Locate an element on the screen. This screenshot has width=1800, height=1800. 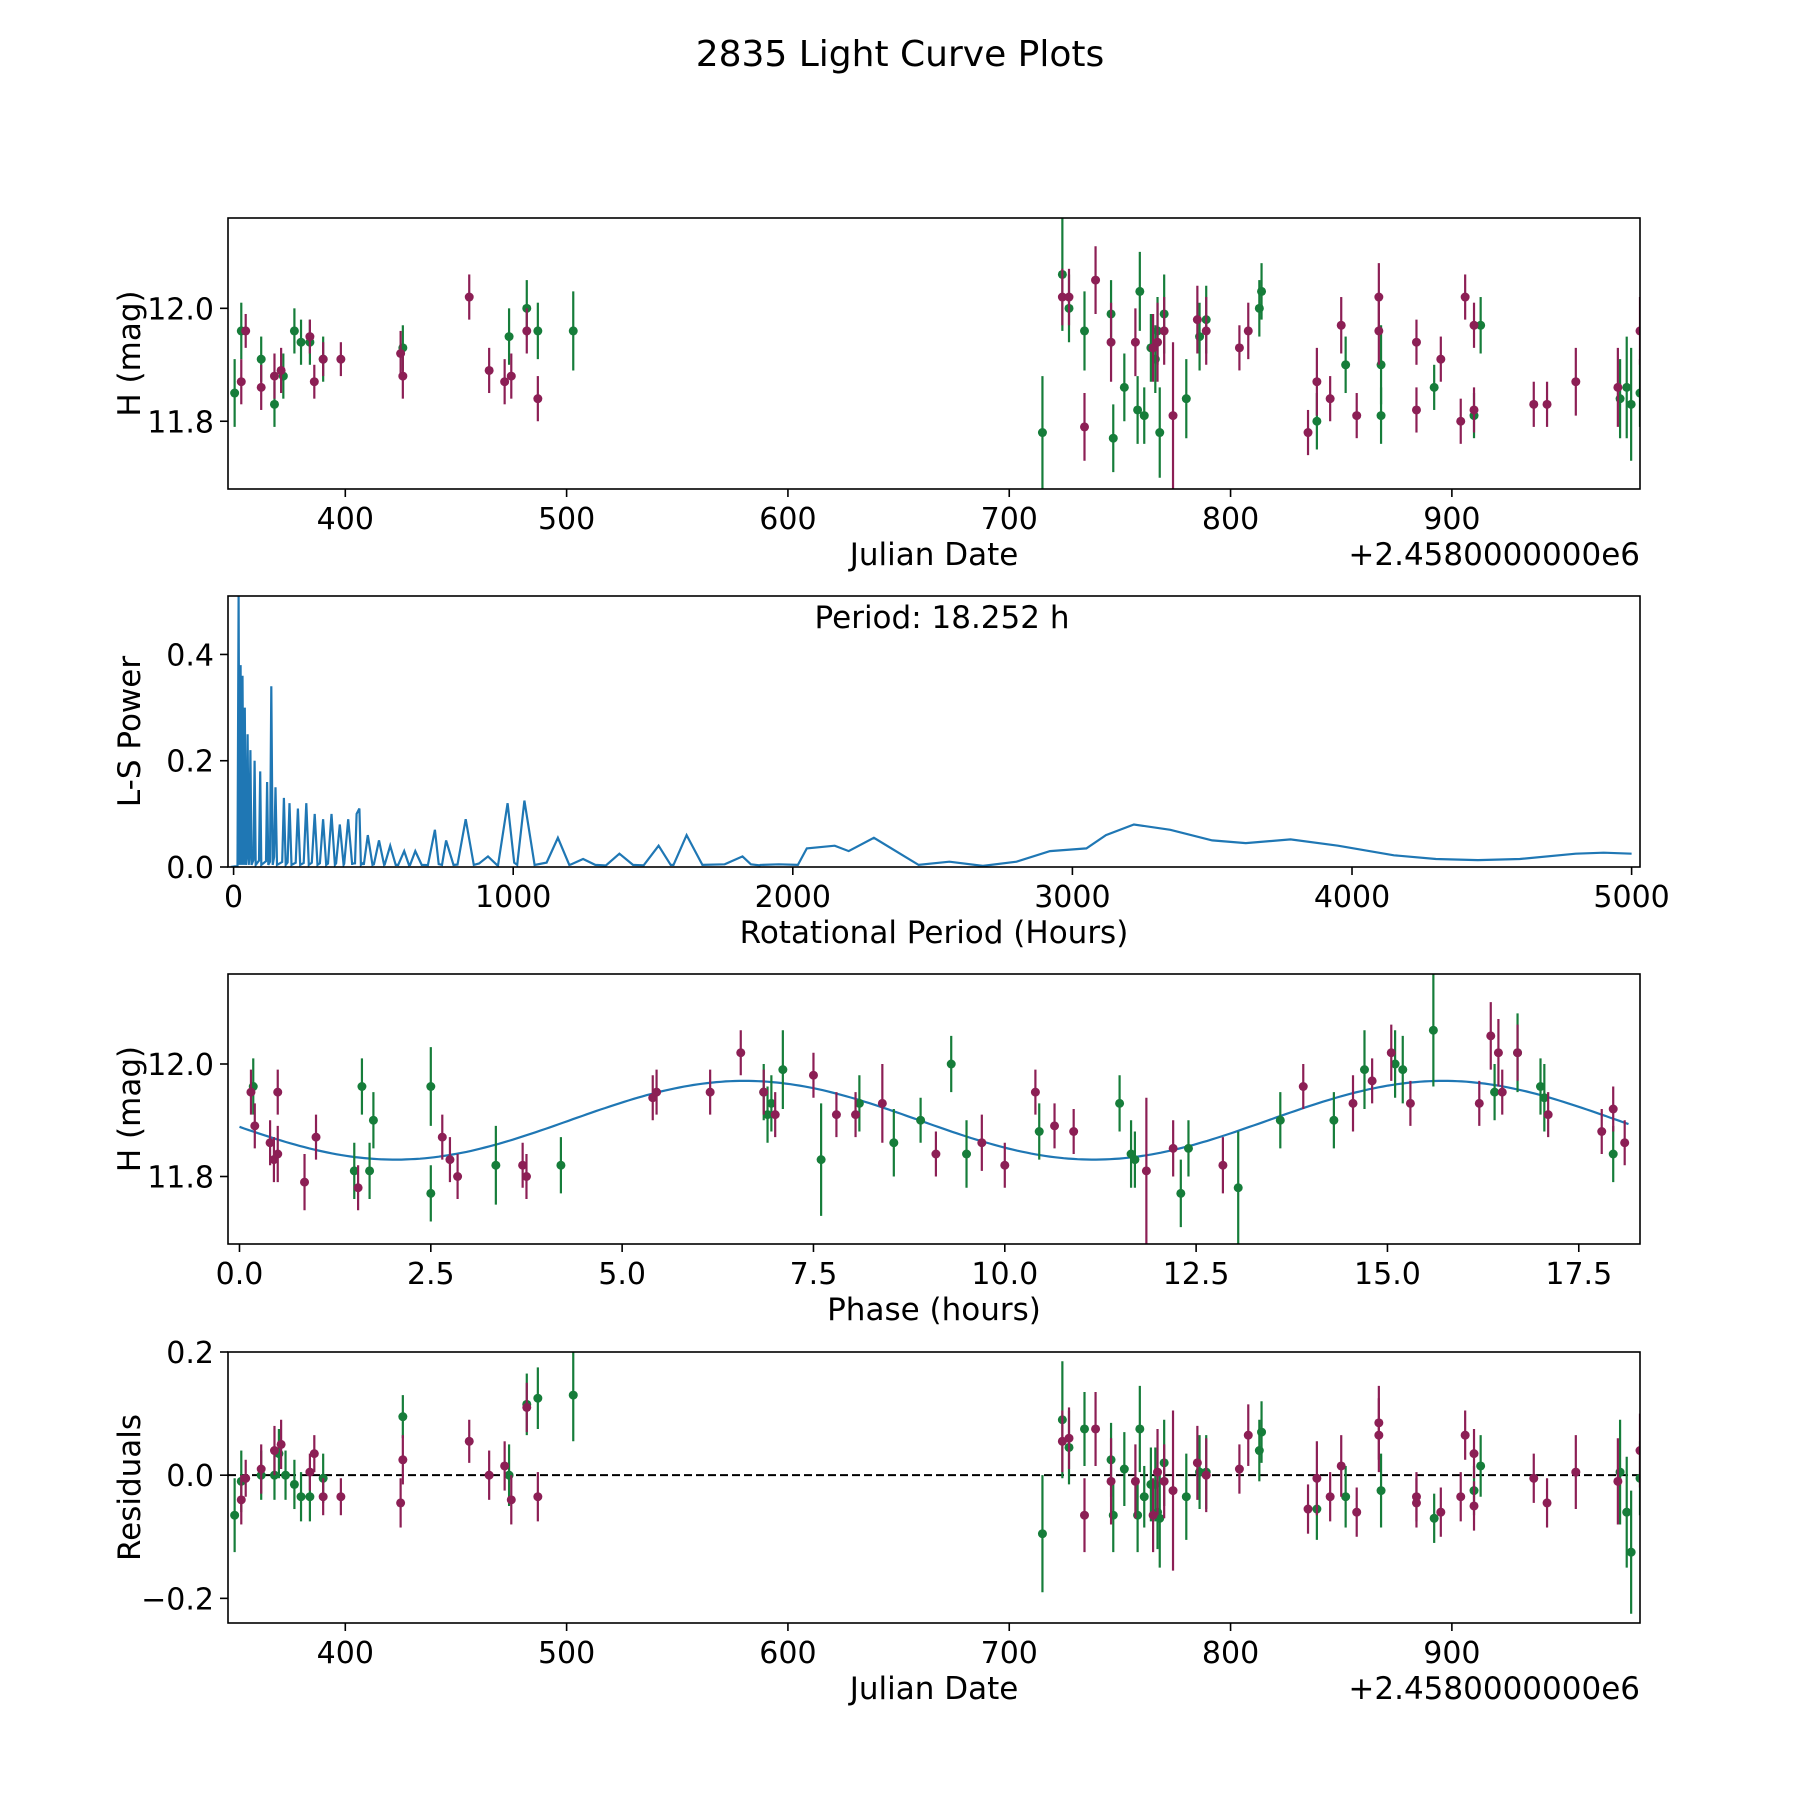
x-tick-label: 700 is located at coordinates (1009, 519).